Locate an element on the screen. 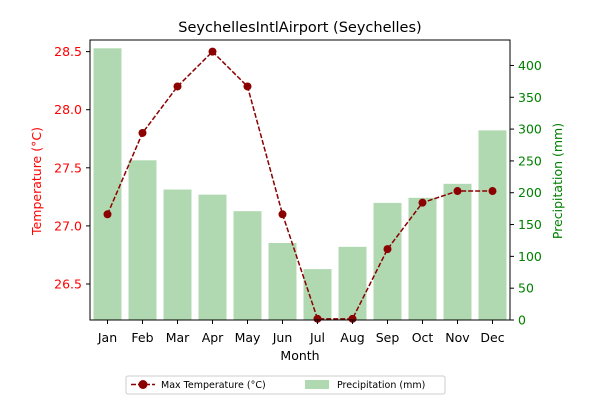 This screenshot has height=400, width=600. left-tick-label: 28.0 is located at coordinates (68, 109).